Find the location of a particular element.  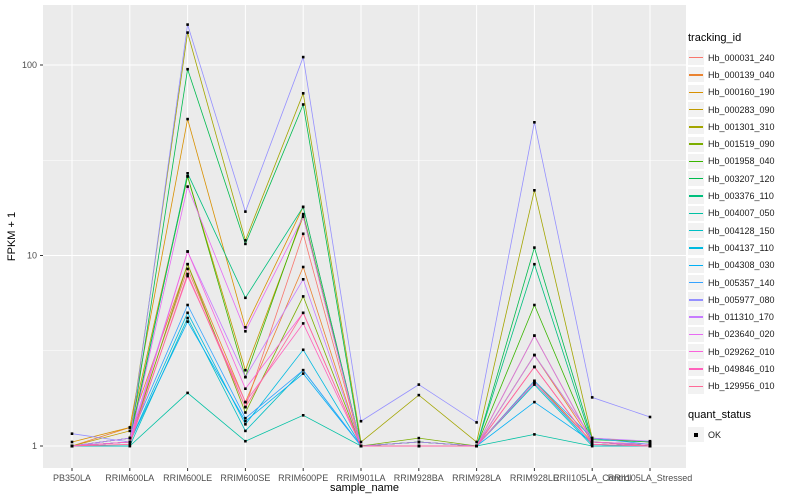

legend-item-Hb_001519_090: Hb_001519_090 is located at coordinates (744, 143).